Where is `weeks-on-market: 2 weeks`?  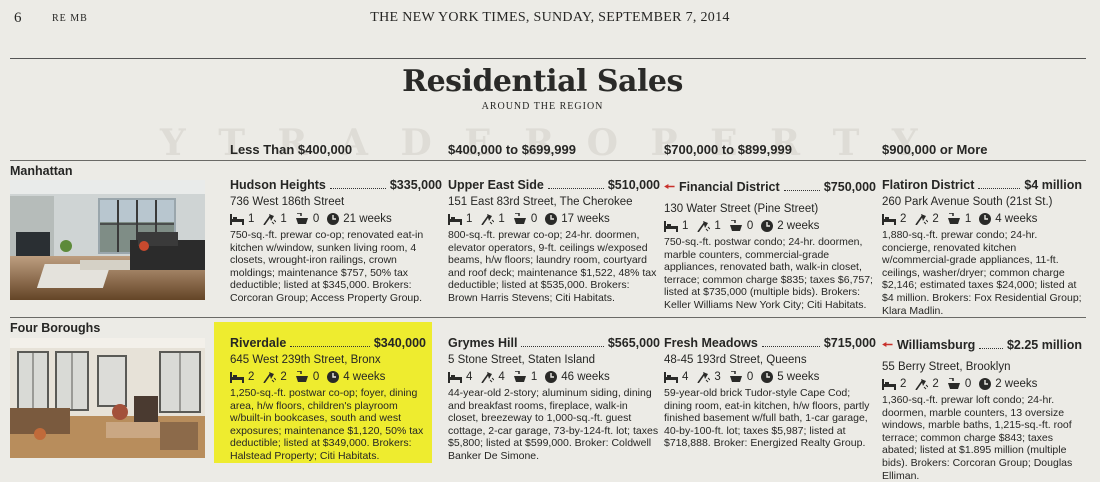 weeks-on-market: 2 weeks is located at coordinates (798, 226).